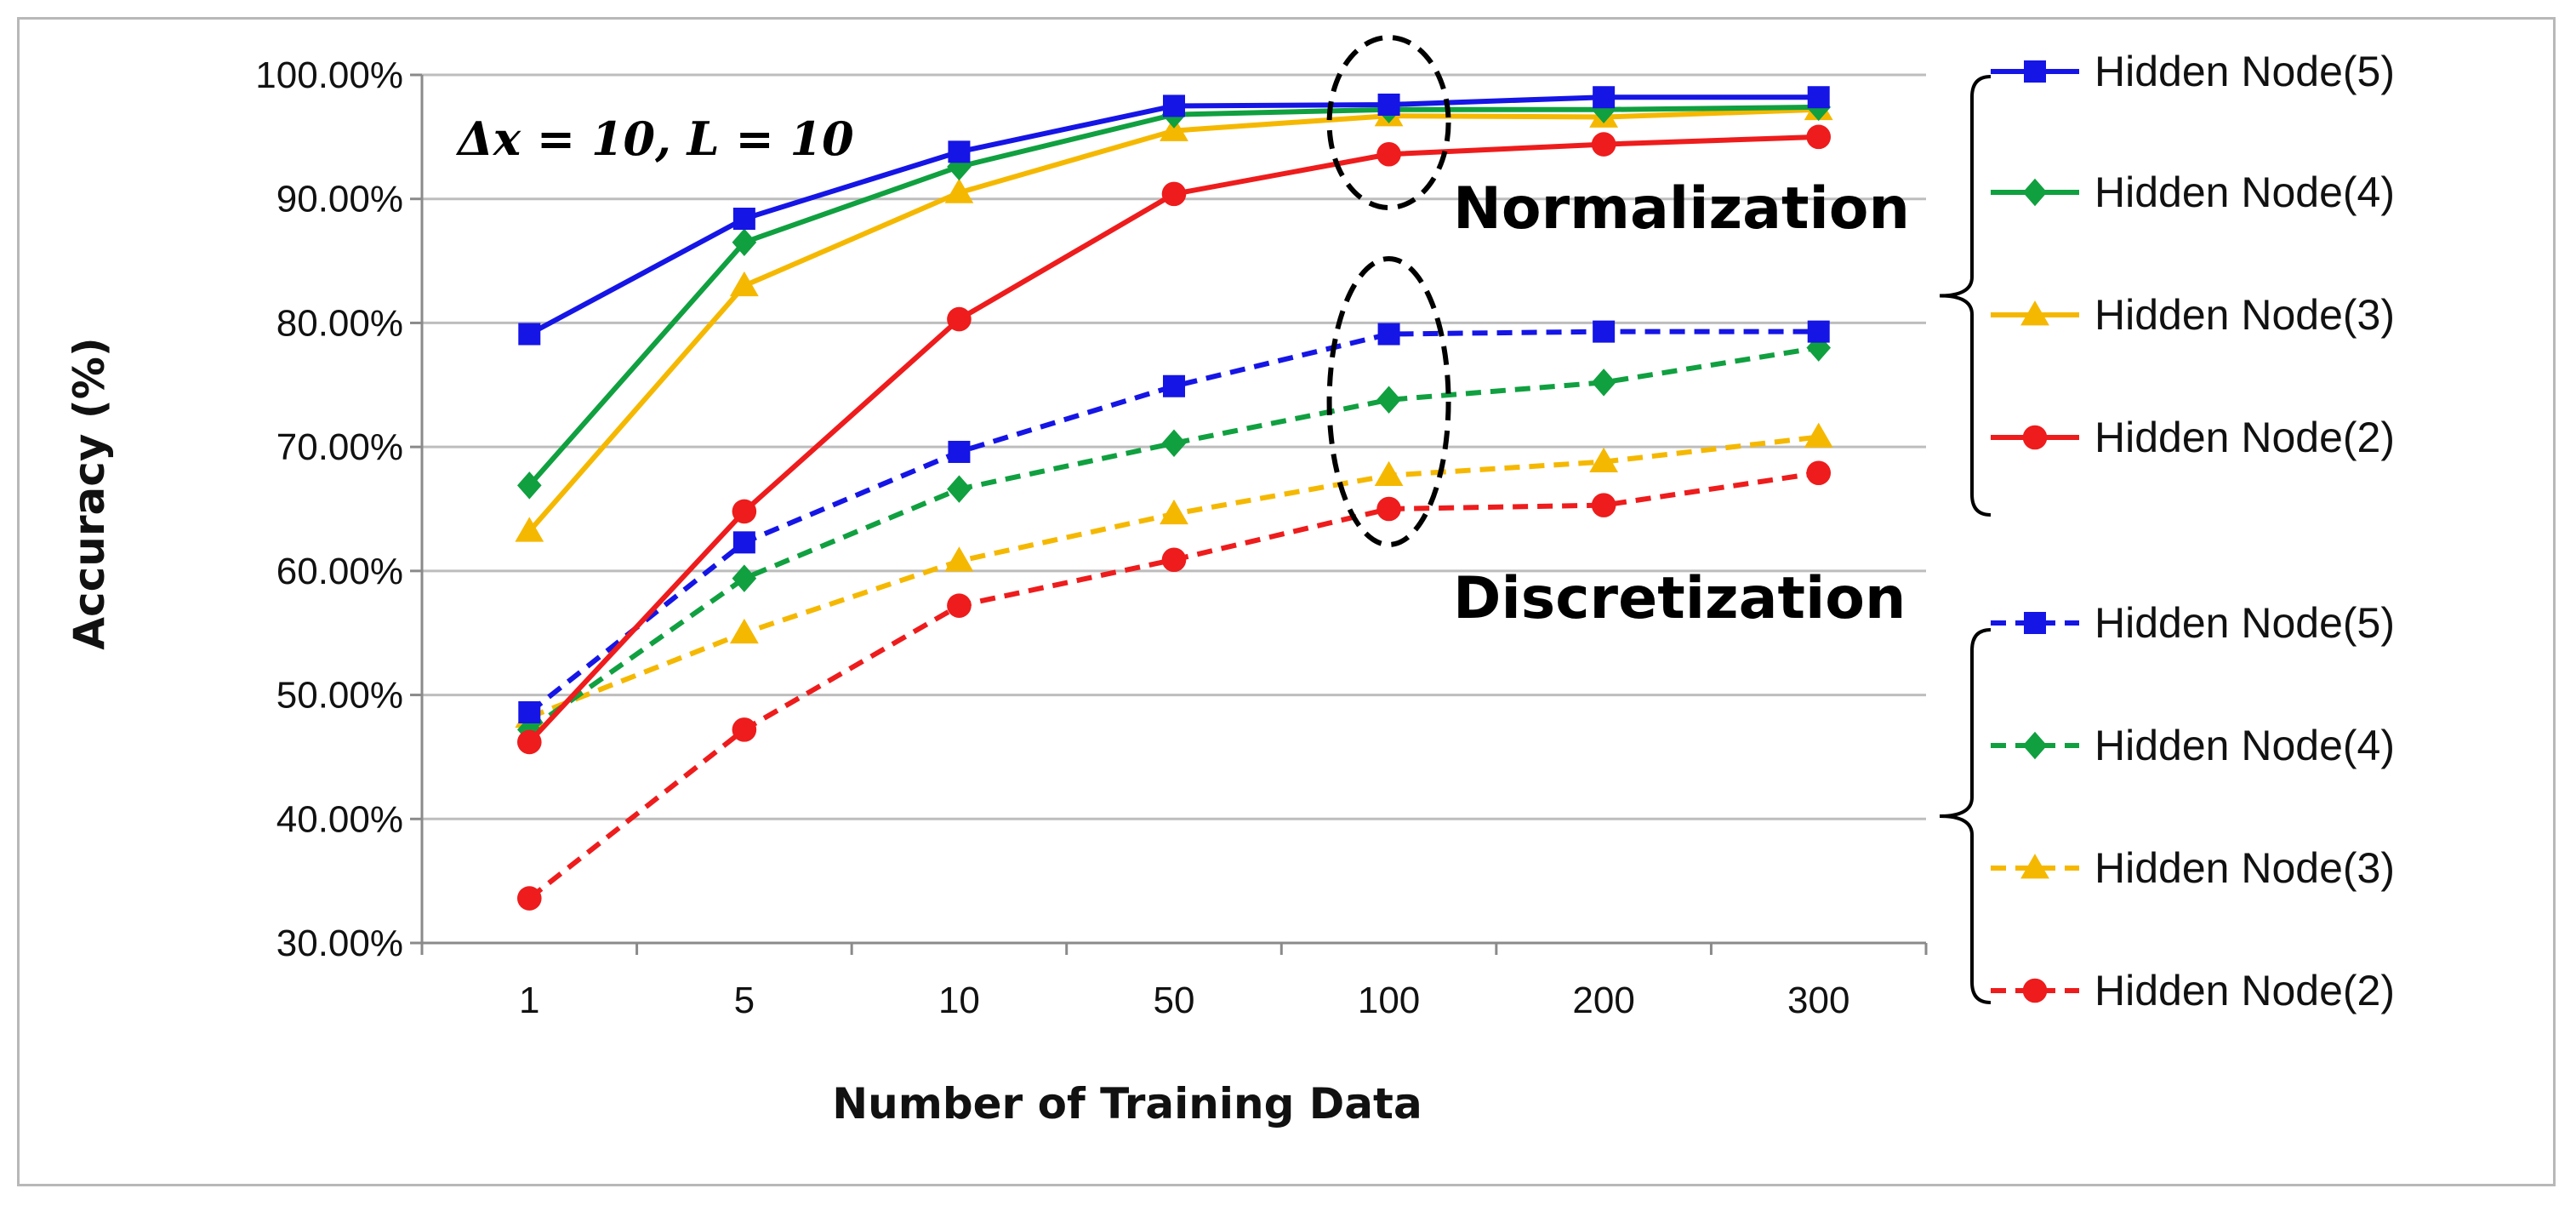 The image size is (2576, 1217). Describe the element at coordinates (339, 571) in the screenshot. I see `y-tick-label: 60.00%` at that location.